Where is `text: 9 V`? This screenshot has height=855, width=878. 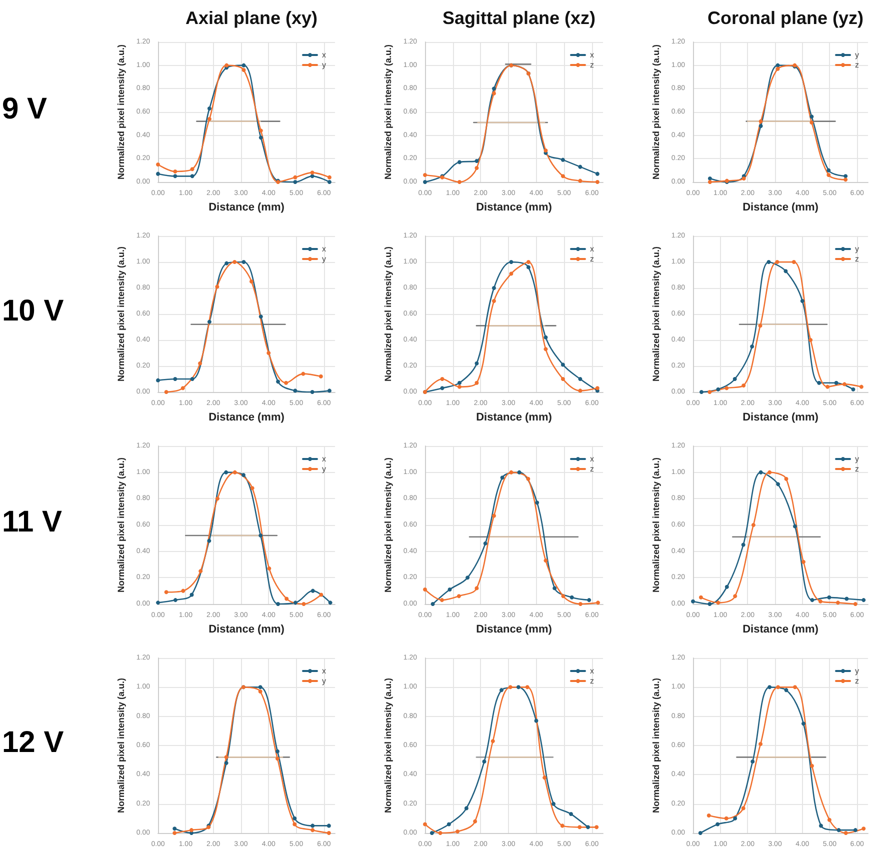 text: 9 V is located at coordinates (25, 109).